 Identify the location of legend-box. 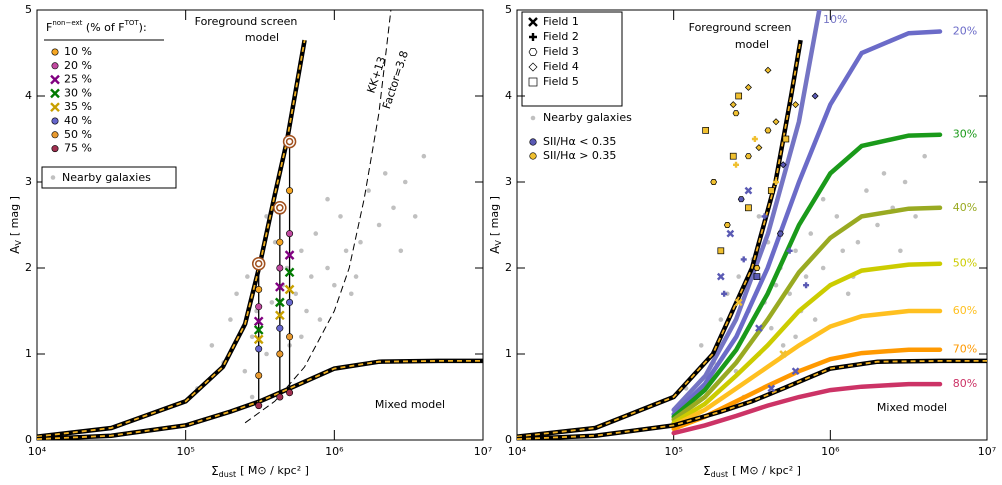
(109, 177).